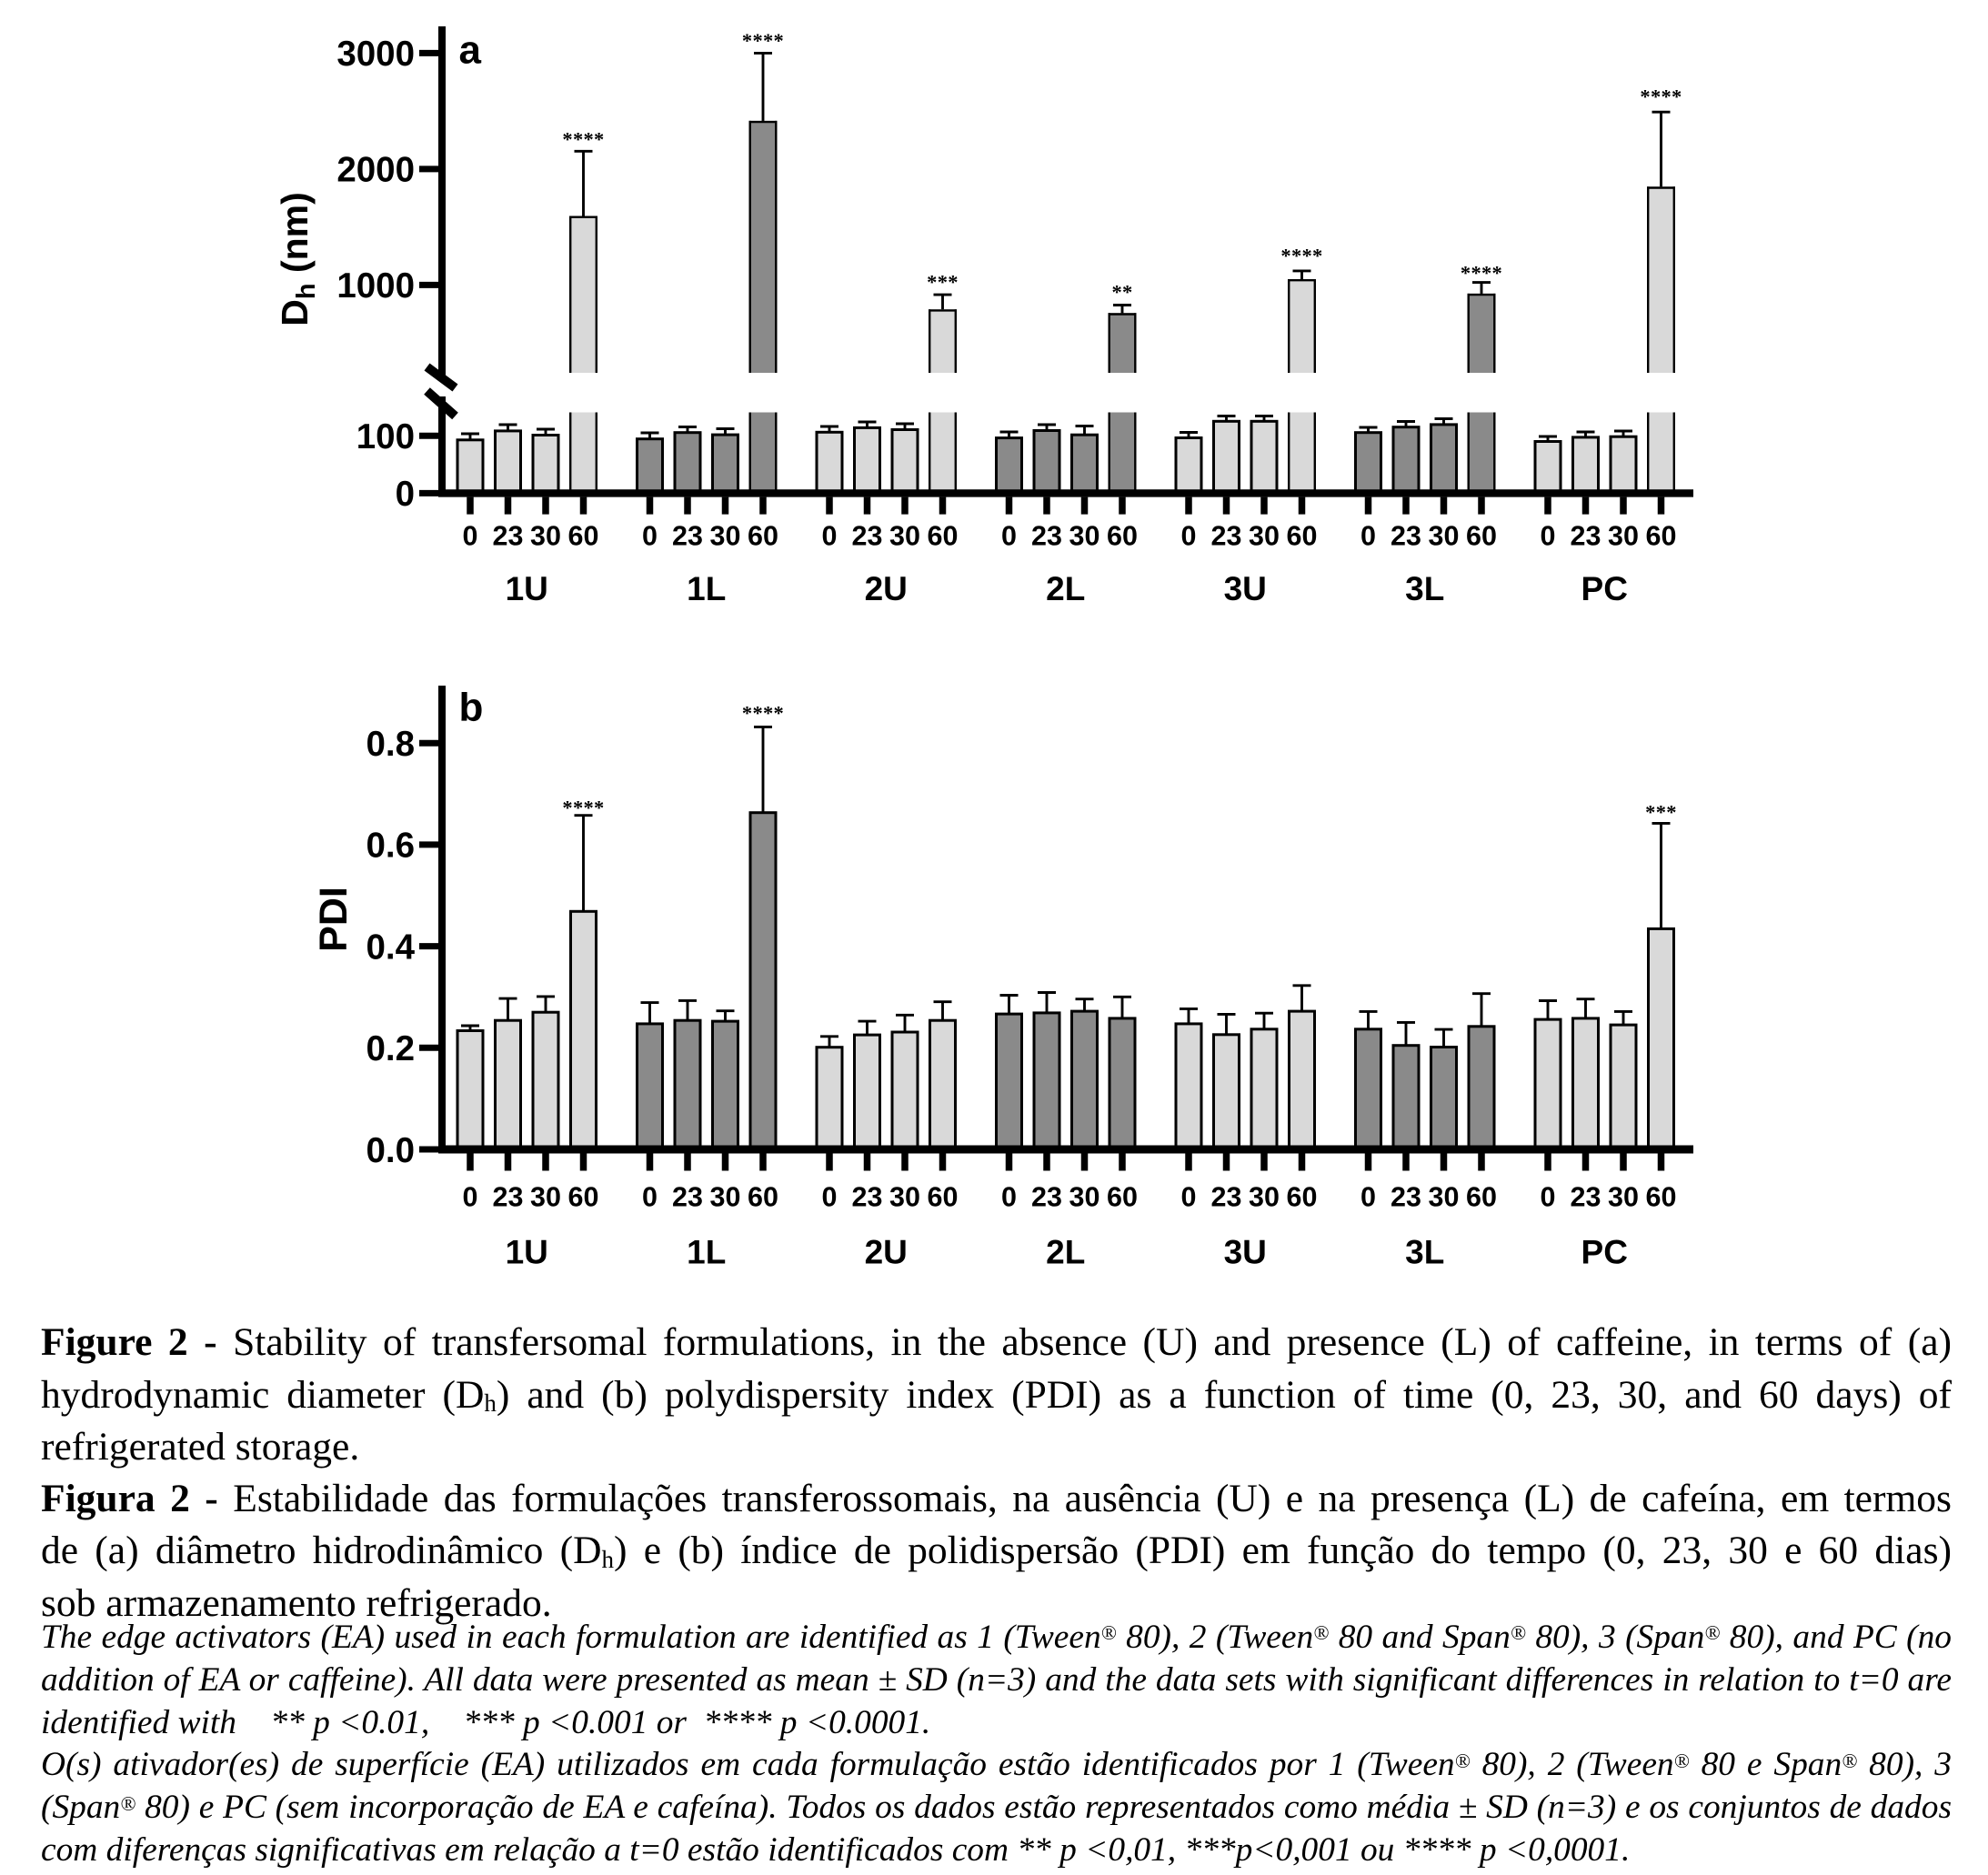 Image resolution: width=1988 pixels, height=1875 pixels. What do you see at coordinates (375, 286) in the screenshot?
I see `svg-text: 1000` at bounding box center [375, 286].